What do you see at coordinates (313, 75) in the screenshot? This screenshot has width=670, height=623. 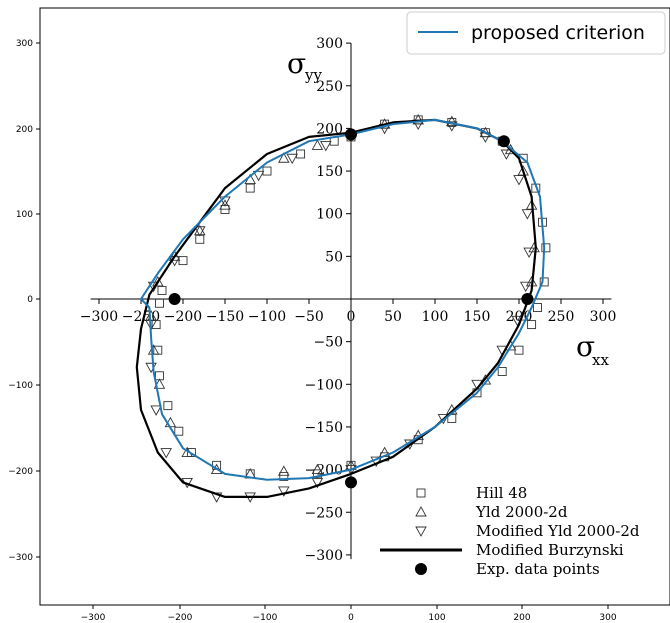 I see `y-axis-label-sub: yy` at bounding box center [313, 75].